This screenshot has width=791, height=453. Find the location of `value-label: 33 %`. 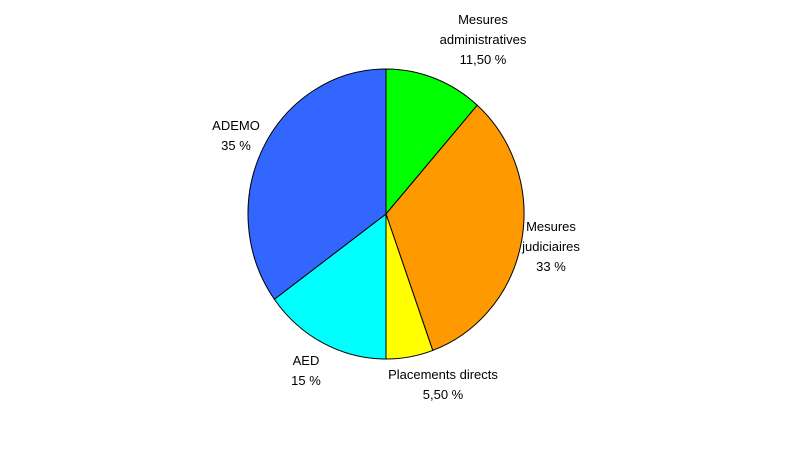

value-label: 33 % is located at coordinates (551, 266).